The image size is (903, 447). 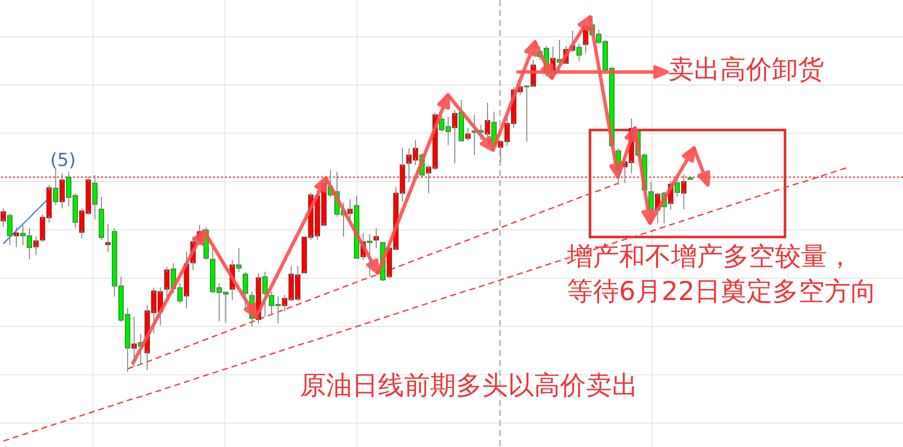 I want to click on annotation: 卖出高价卸货, so click(x=746, y=70).